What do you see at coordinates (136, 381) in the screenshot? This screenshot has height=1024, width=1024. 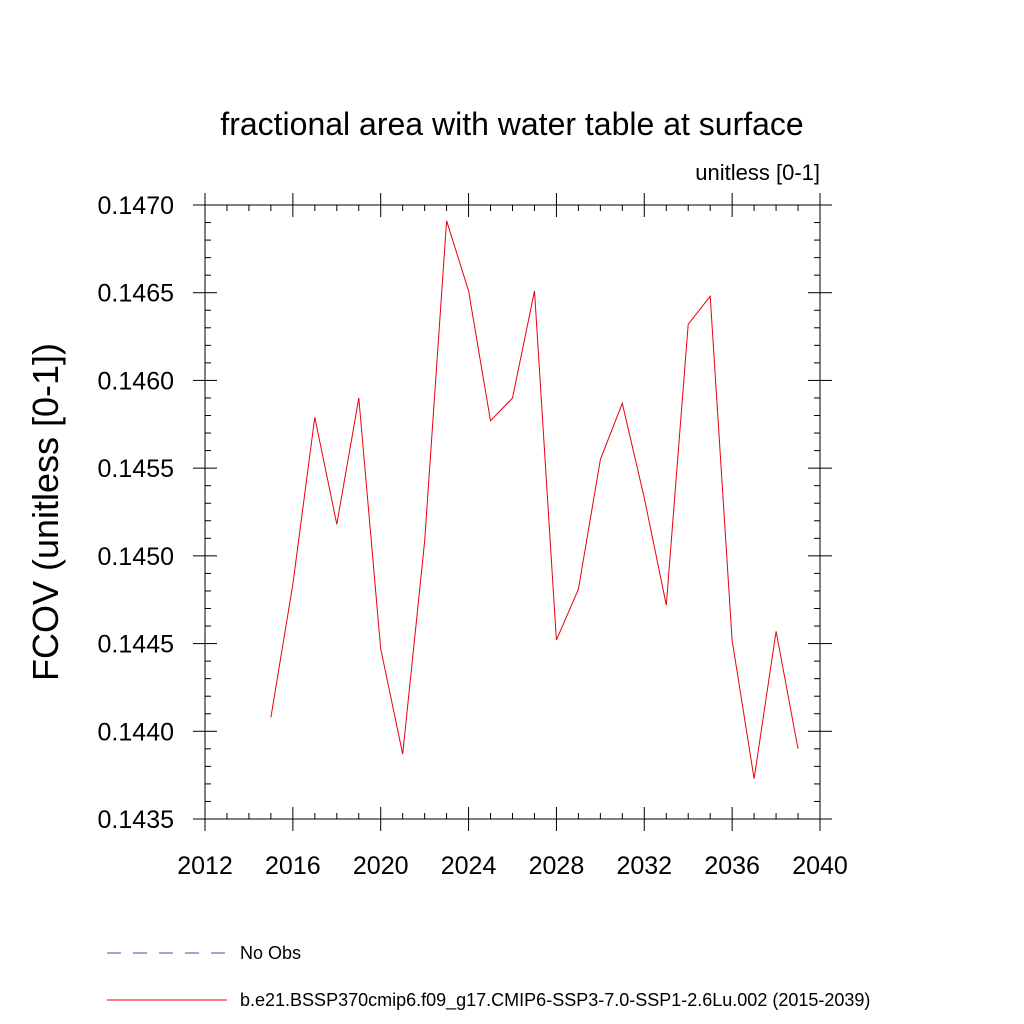 I see `y-tick-label: 0.1460` at bounding box center [136, 381].